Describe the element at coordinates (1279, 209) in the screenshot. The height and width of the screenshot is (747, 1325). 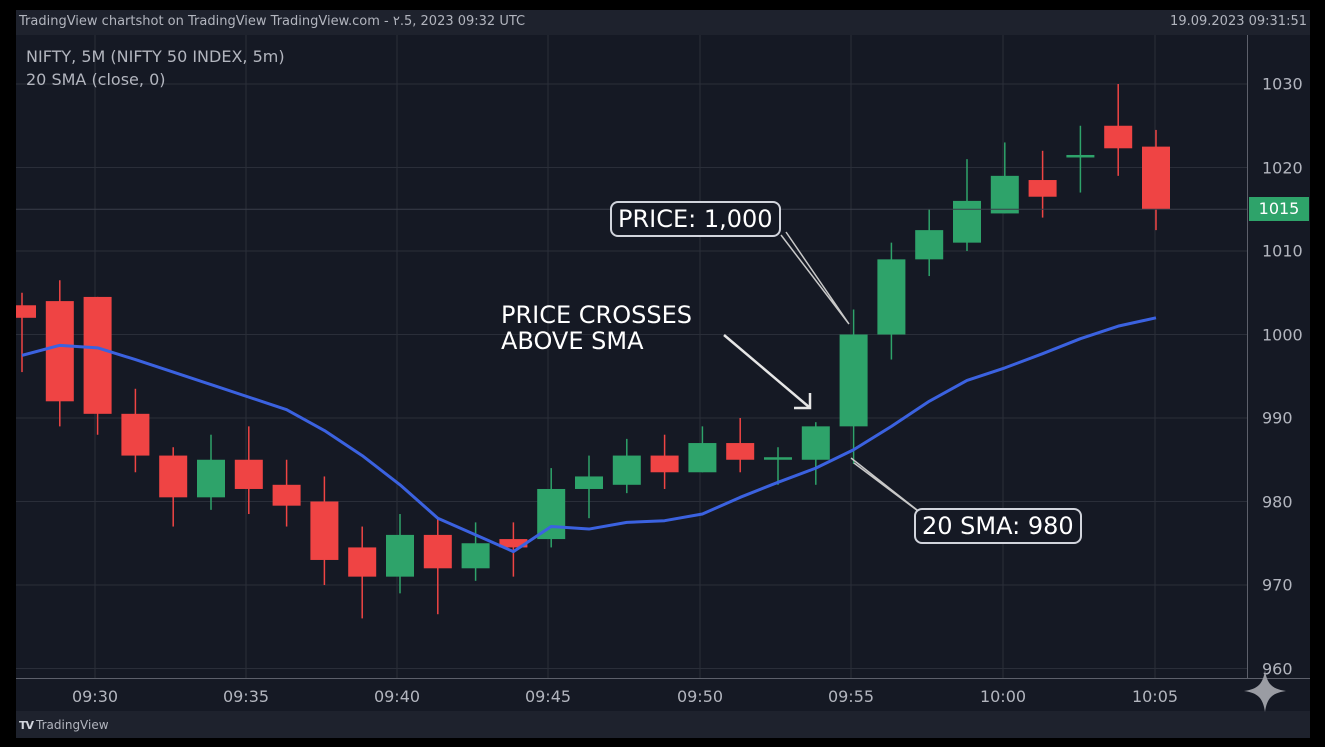
I see `last-price-label: 1015` at that location.